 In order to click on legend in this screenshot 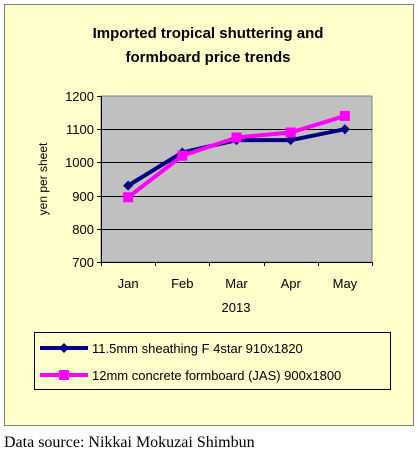, I will do `click(212, 361)`.